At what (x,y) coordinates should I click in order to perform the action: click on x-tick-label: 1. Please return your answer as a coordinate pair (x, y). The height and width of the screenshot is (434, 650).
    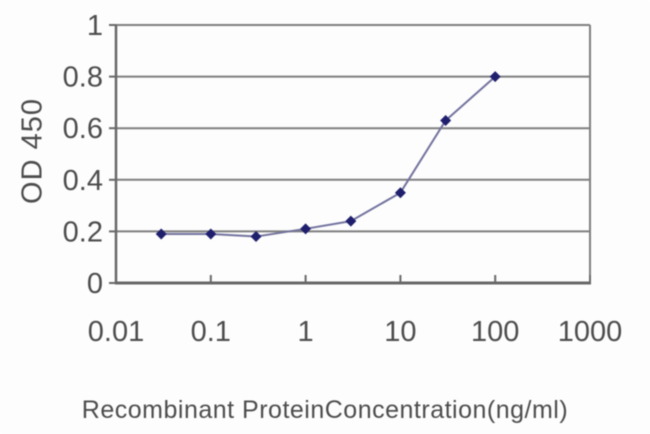
    Looking at the image, I should click on (306, 332).